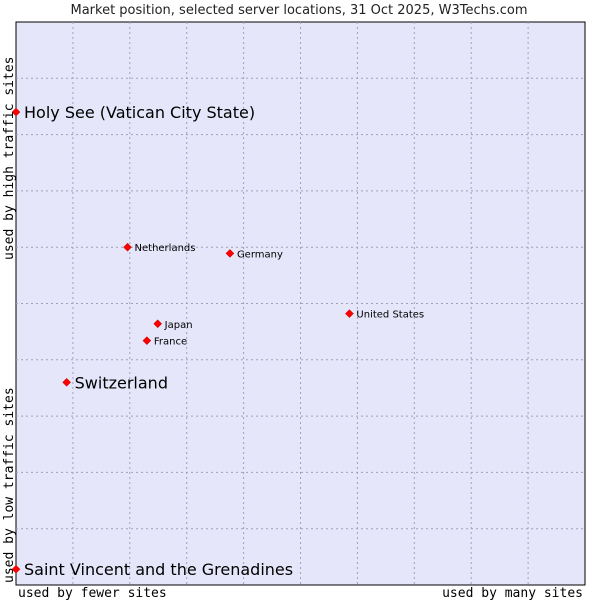 This screenshot has height=600, width=600. Describe the element at coordinates (349, 313) in the screenshot. I see `data-point-united-states` at that location.